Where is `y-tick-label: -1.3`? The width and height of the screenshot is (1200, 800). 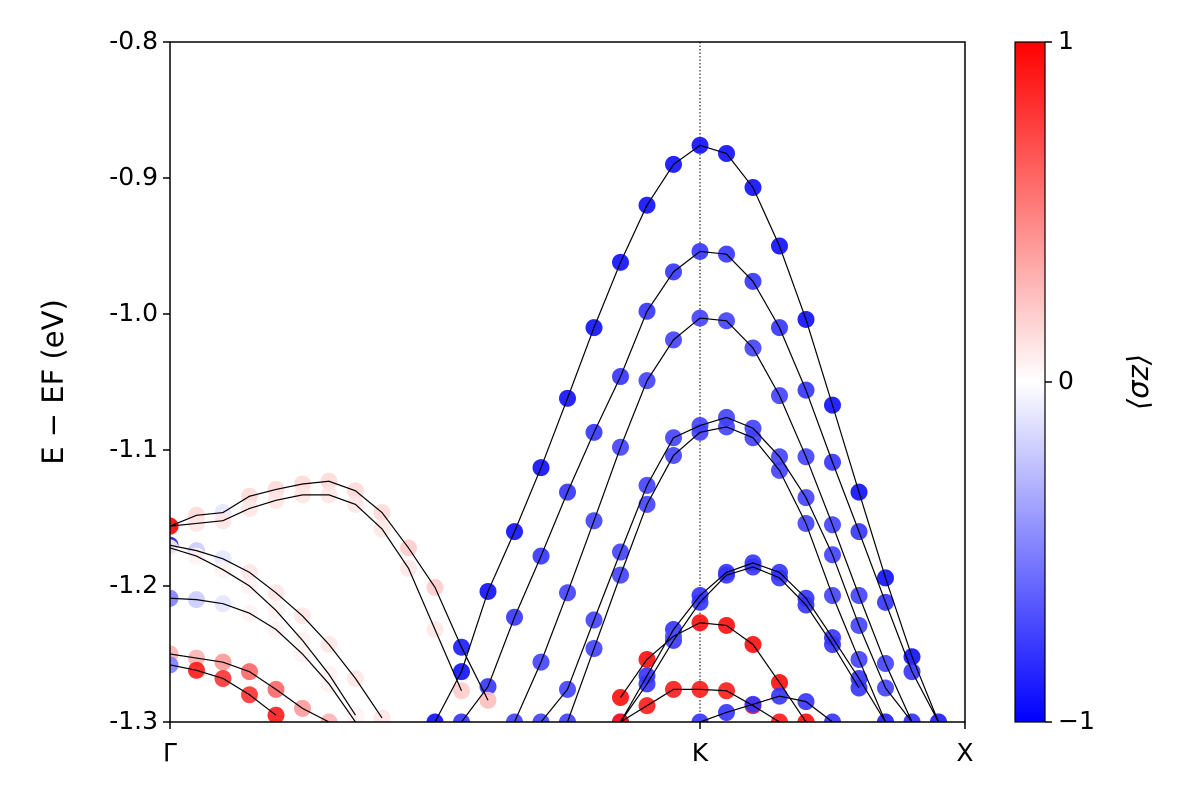
y-tick-label: -1.3 is located at coordinates (133, 720).